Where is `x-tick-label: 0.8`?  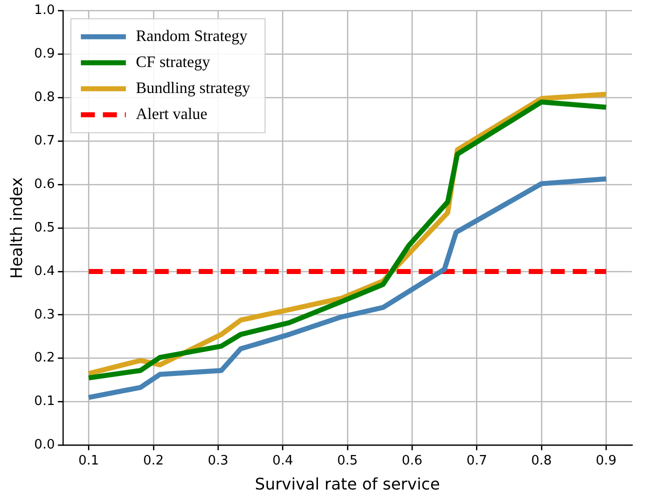 x-tick-label: 0.8 is located at coordinates (541, 460).